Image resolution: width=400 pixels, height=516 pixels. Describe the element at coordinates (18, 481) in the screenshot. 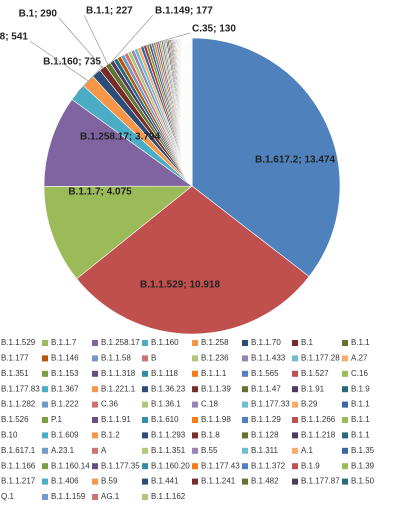

I see `legend-label: B.1.1.217` at that location.